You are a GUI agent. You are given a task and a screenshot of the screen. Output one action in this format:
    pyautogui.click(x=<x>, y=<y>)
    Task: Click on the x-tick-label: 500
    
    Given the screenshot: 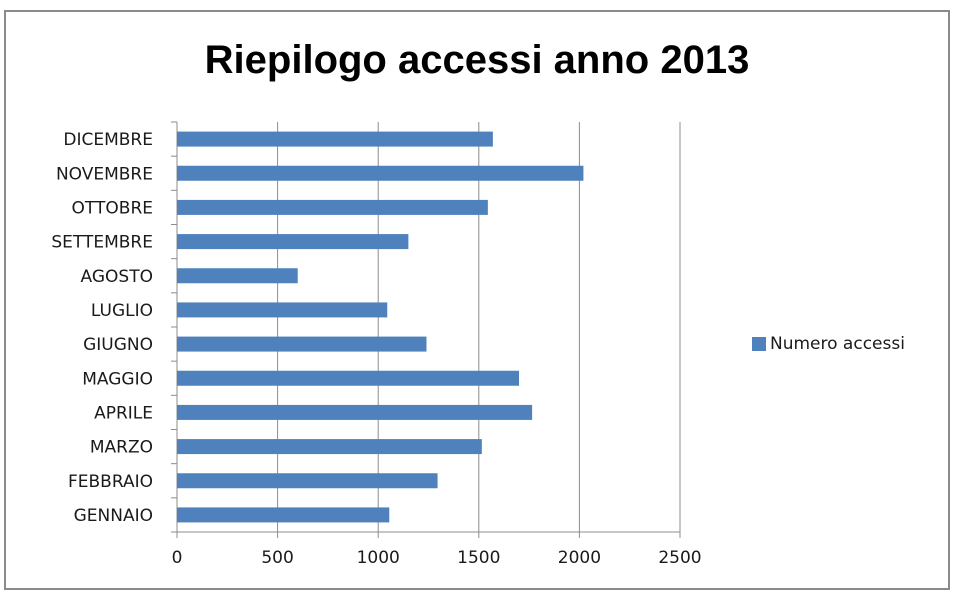 What is the action you would take?
    pyautogui.click(x=277, y=558)
    